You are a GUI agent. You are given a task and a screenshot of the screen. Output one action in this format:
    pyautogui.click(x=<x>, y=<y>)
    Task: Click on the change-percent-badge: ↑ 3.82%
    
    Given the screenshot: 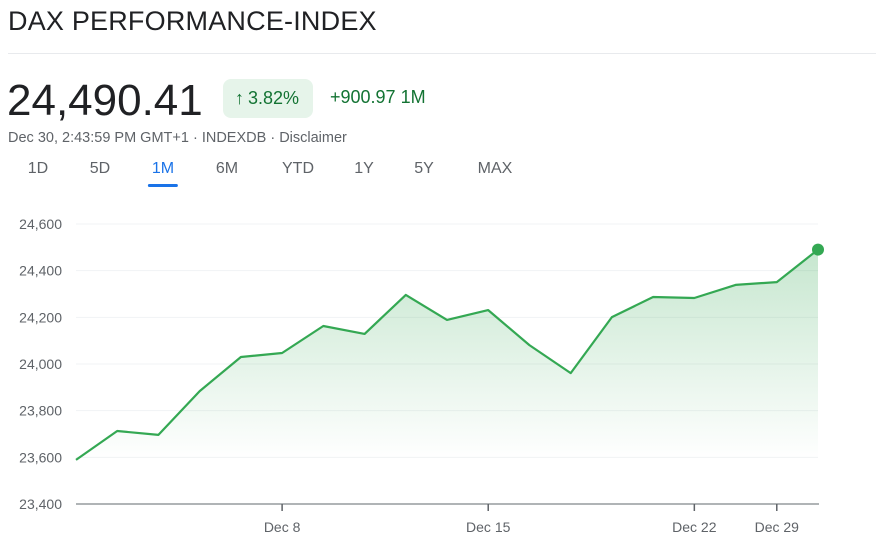 What is the action you would take?
    pyautogui.click(x=268, y=98)
    